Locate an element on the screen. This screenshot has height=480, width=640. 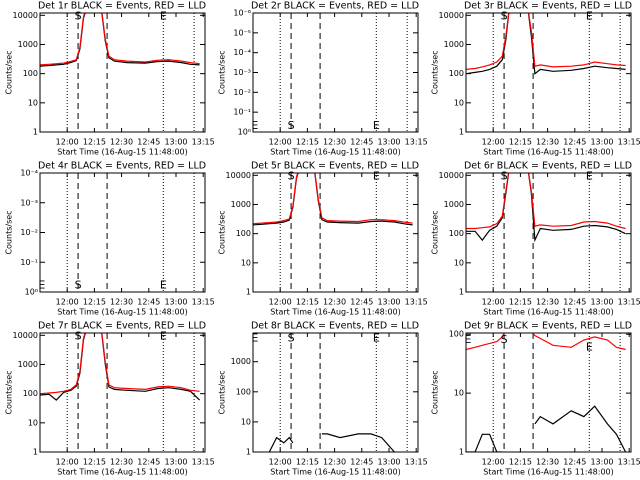
y-tick-label: 10⁻³ is located at coordinates (242, 72).